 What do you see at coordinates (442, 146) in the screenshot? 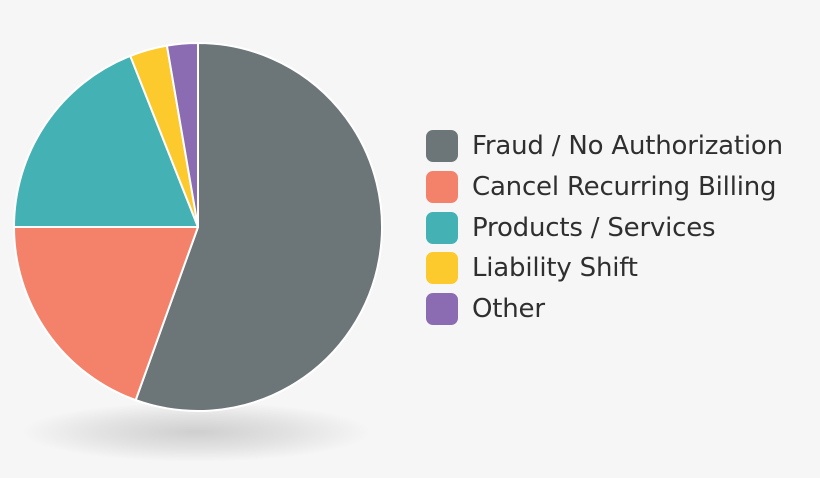
I see `legend-swatch-fraud` at bounding box center [442, 146].